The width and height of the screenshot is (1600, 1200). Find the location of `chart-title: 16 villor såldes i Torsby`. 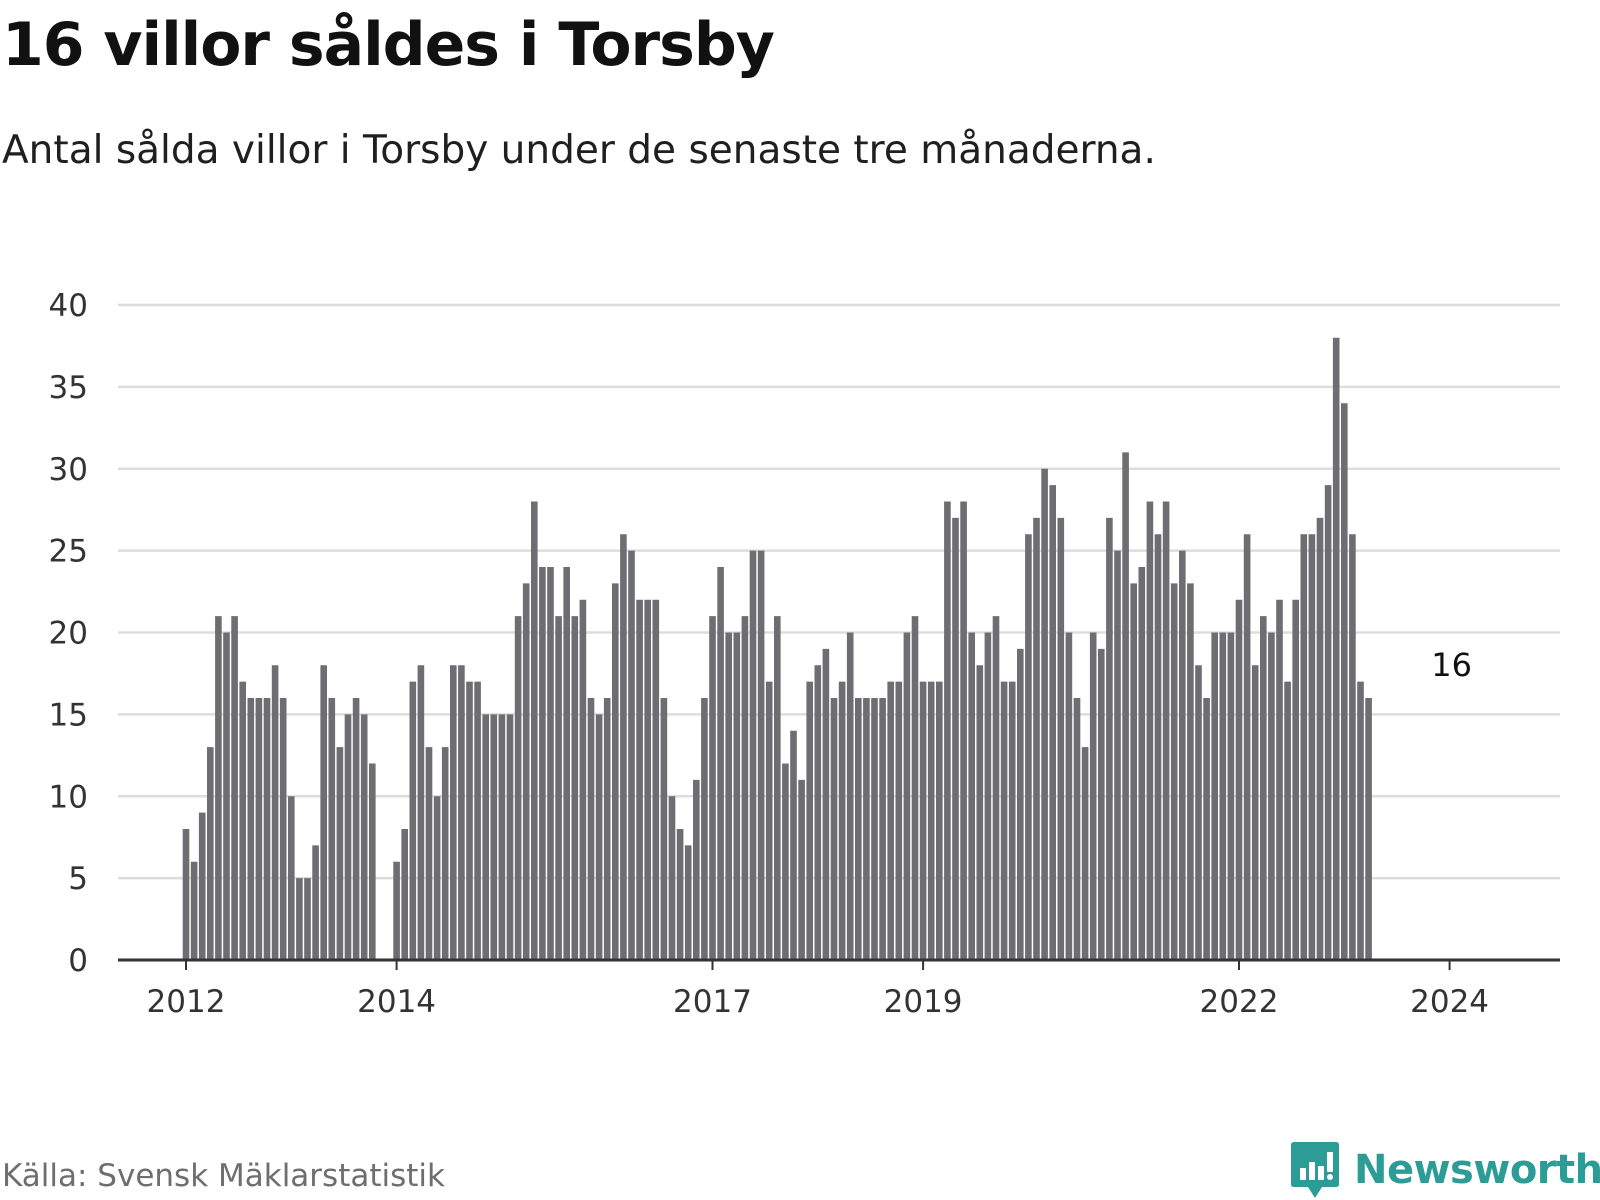

chart-title: 16 villor såldes i Torsby is located at coordinates (388, 45).